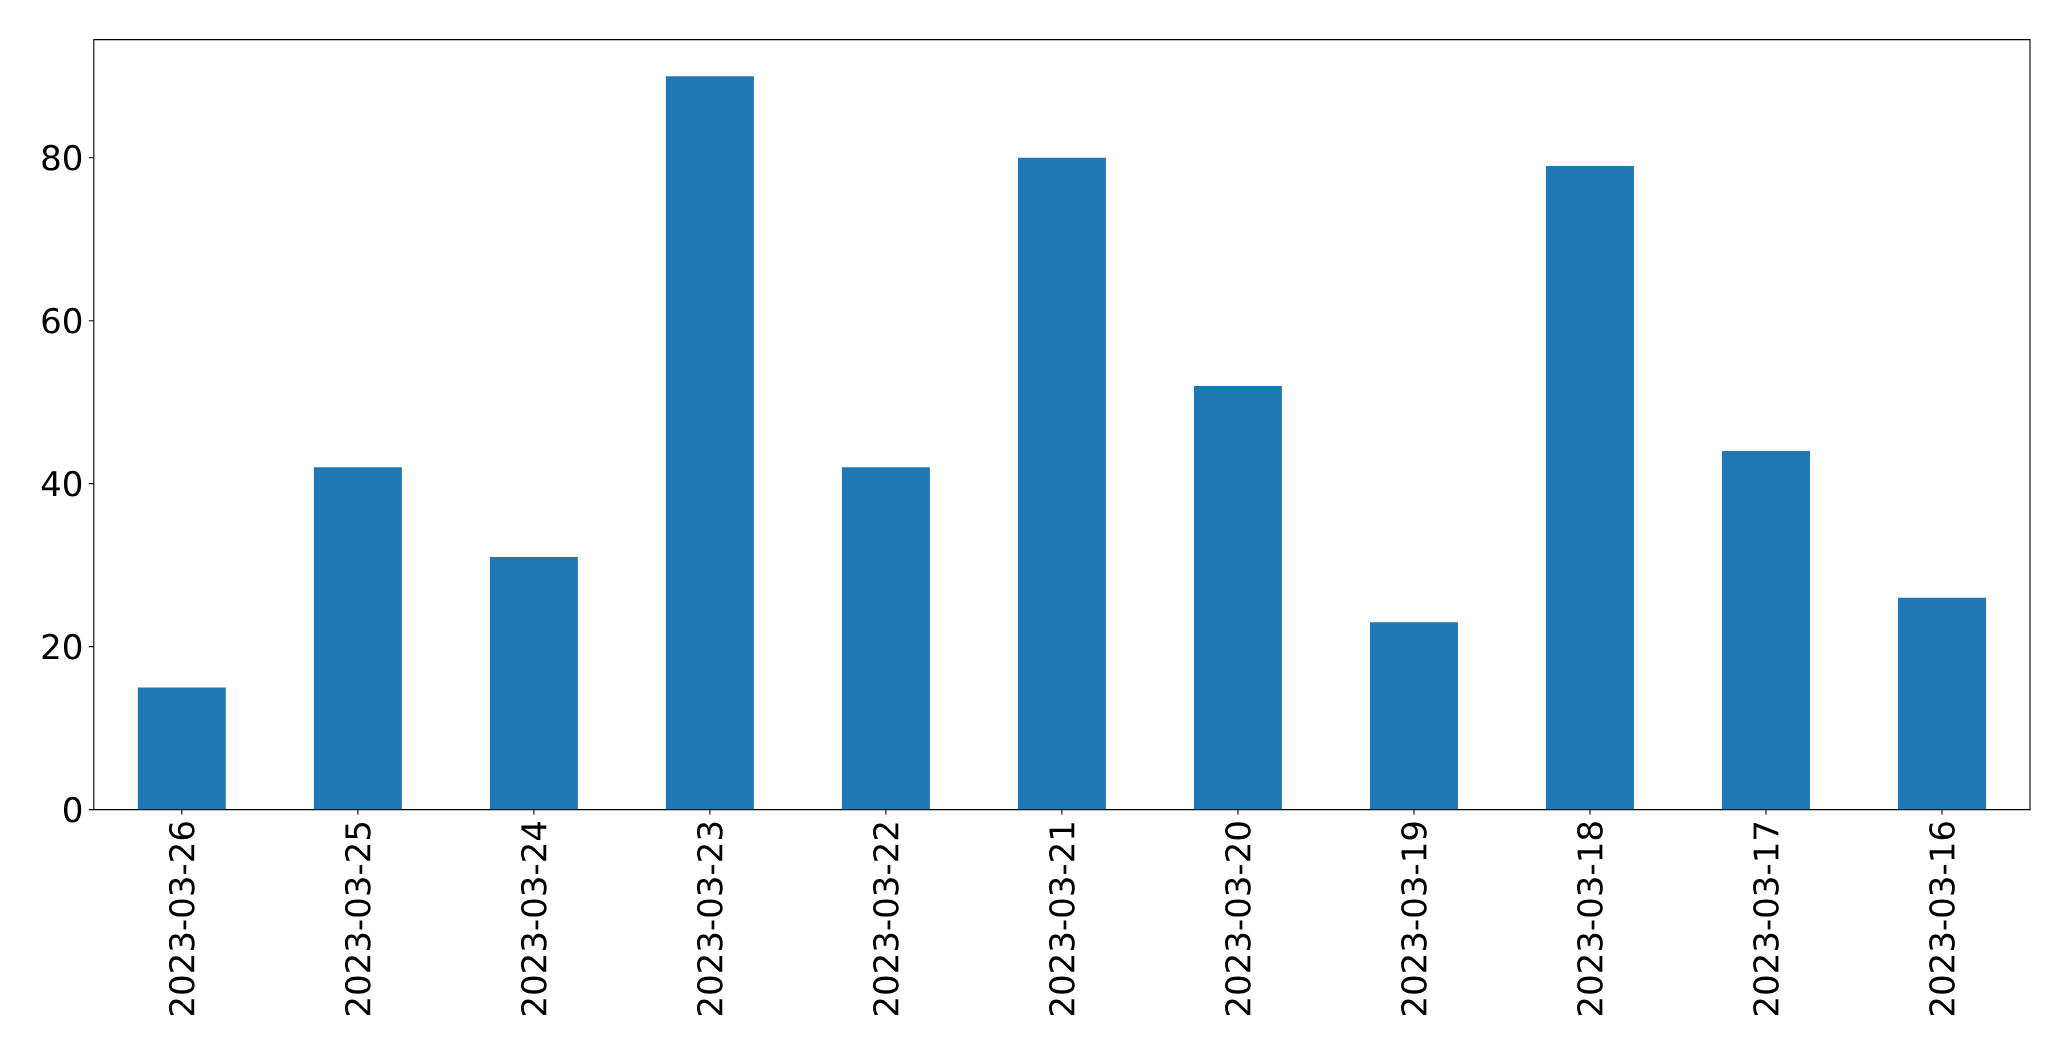 The image size is (2071, 1061). I want to click on x-tick-label: 2023-03-23, so click(710, 919).